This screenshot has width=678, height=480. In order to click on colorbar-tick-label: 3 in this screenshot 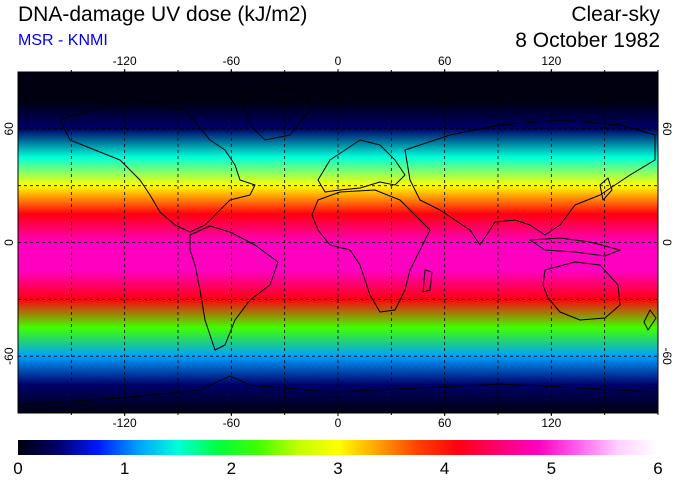, I will do `click(337, 468)`.